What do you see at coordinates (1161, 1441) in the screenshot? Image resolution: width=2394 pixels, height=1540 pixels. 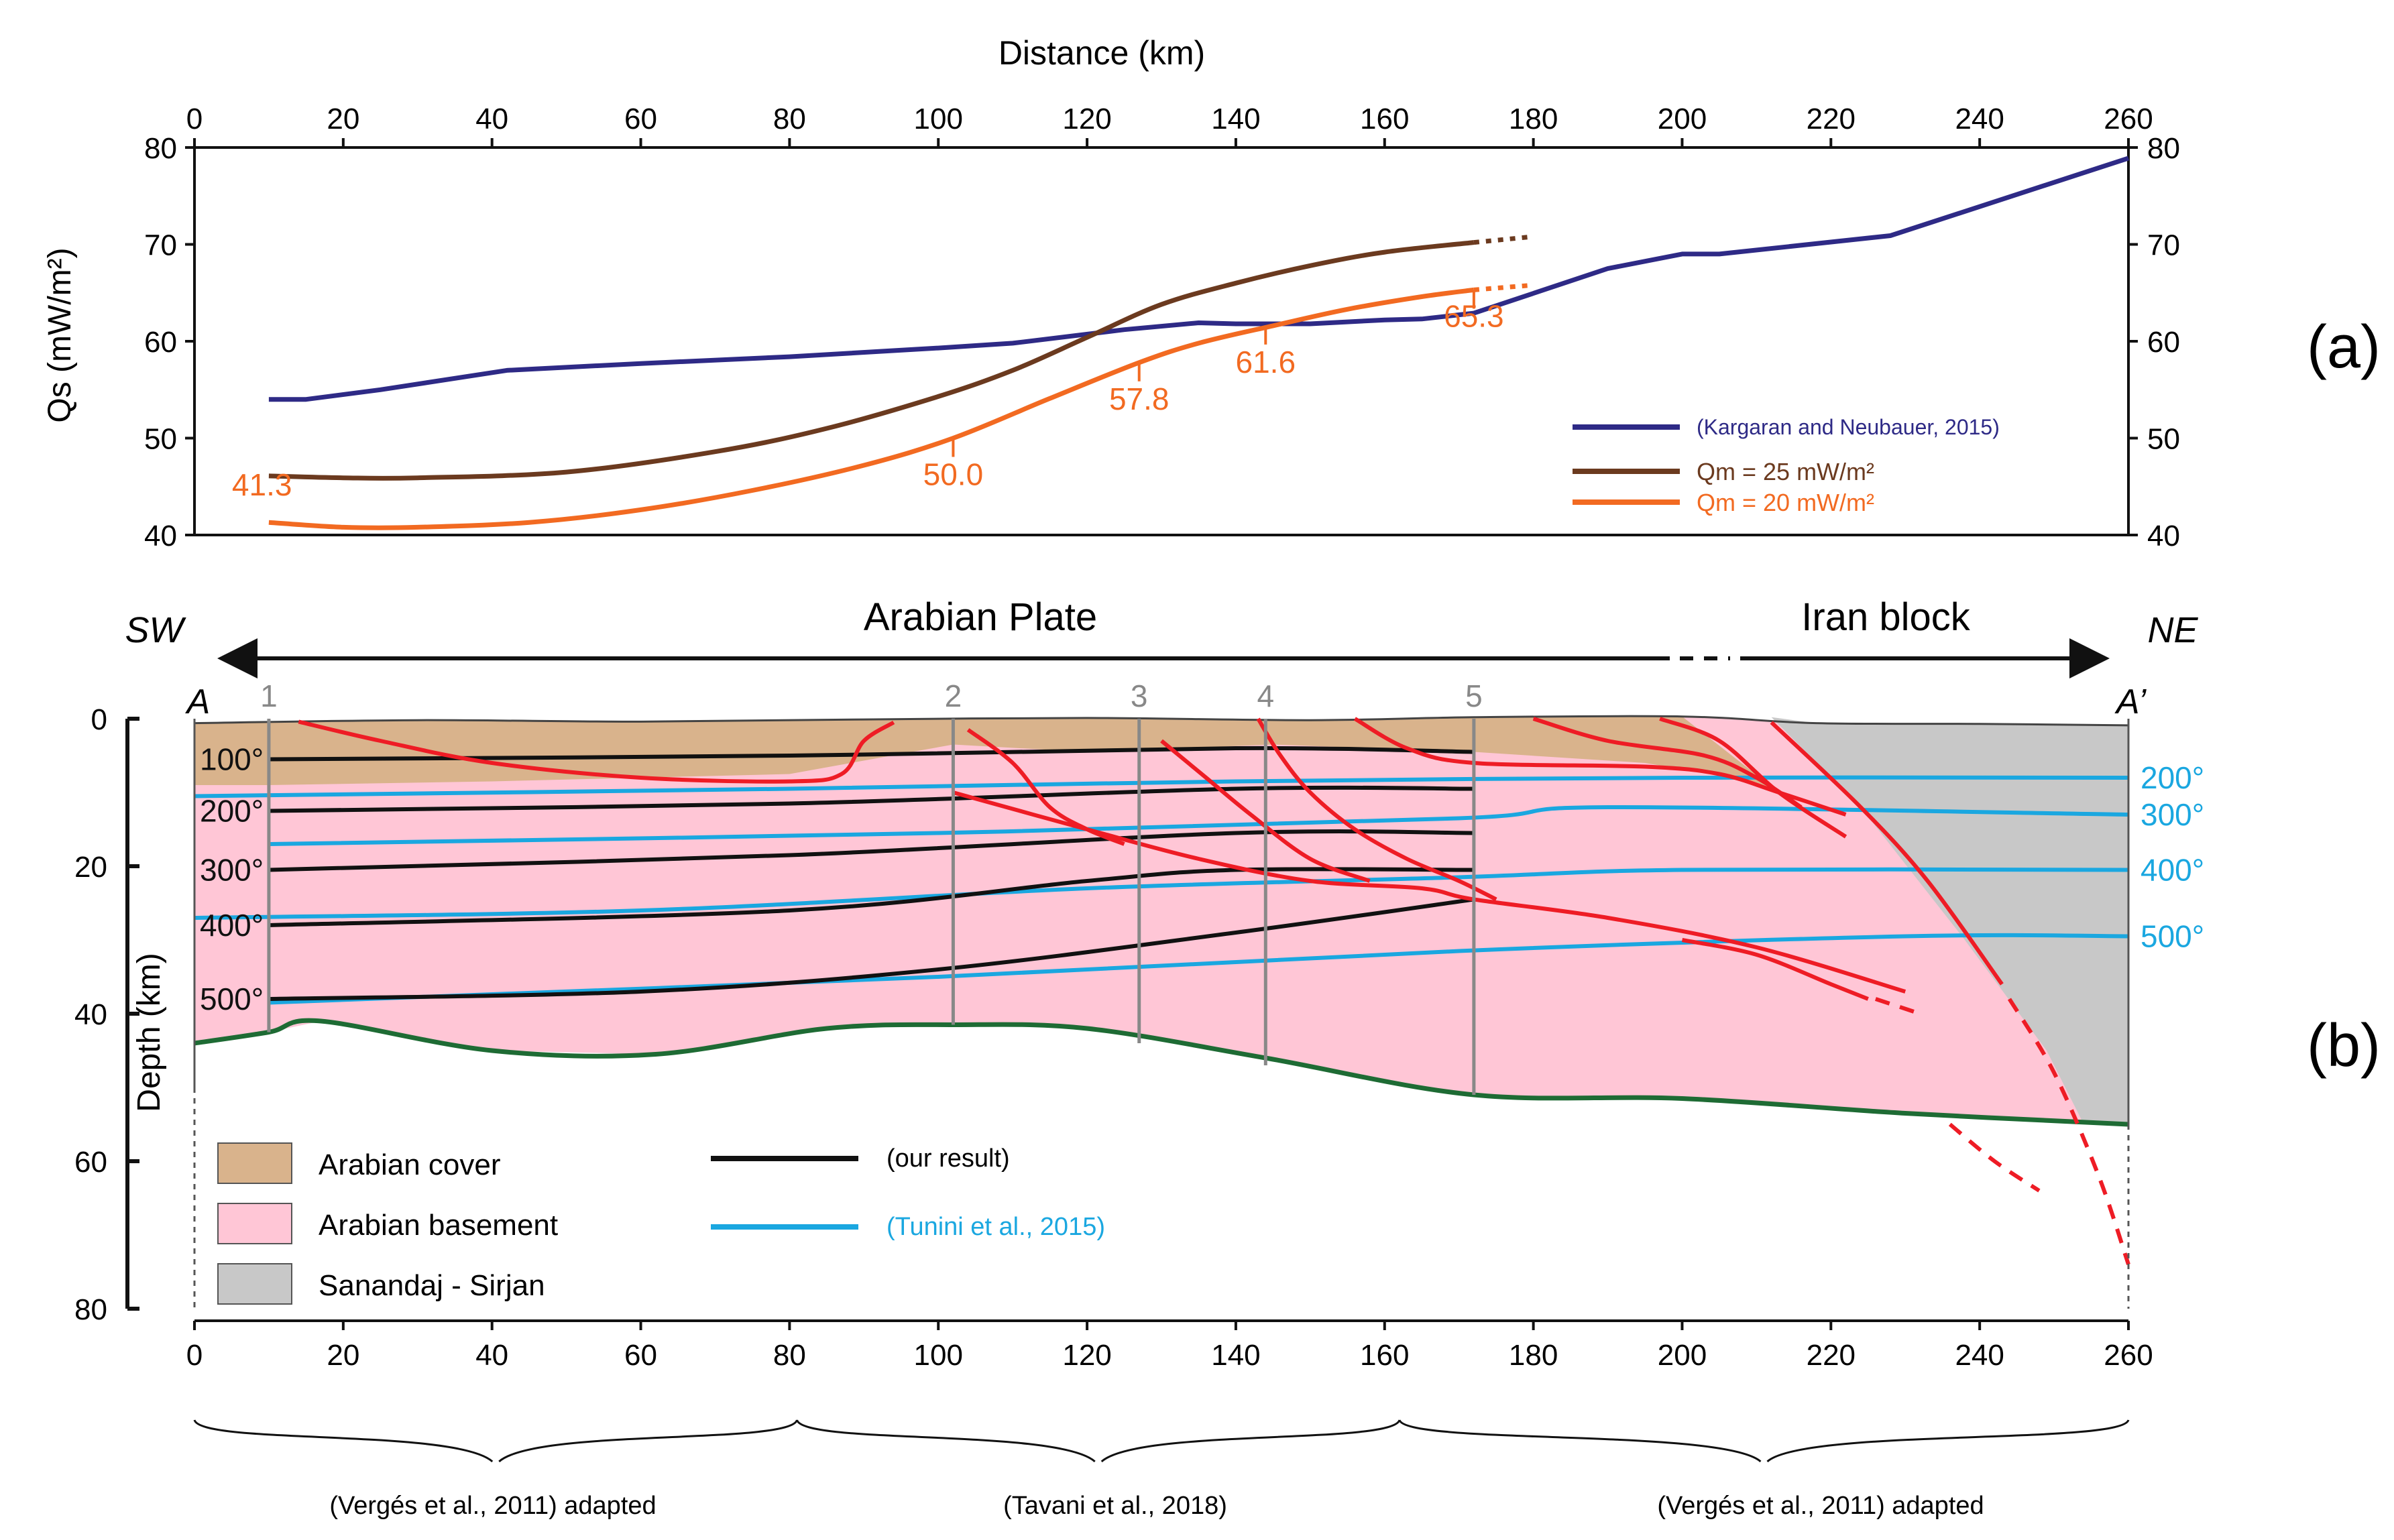 I see `source-braces` at bounding box center [1161, 1441].